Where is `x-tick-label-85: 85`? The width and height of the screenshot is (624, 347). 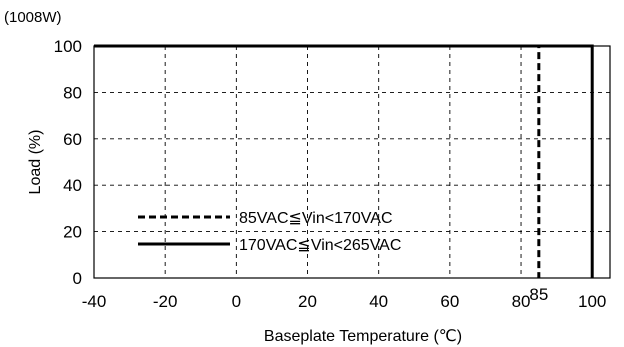 x-tick-label-85: 85 is located at coordinates (538, 294).